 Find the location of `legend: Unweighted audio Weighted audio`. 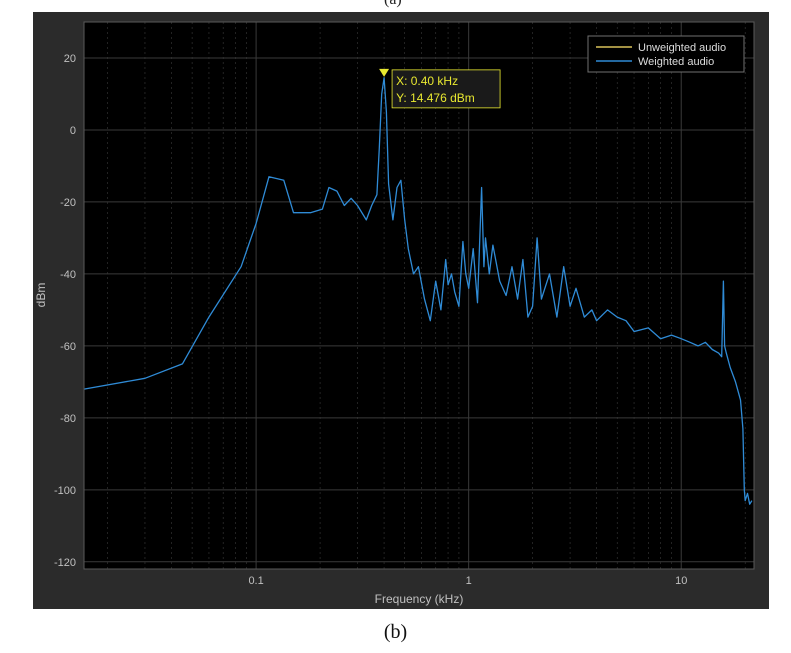

legend: Unweighted audio Weighted audio is located at coordinates (666, 54).